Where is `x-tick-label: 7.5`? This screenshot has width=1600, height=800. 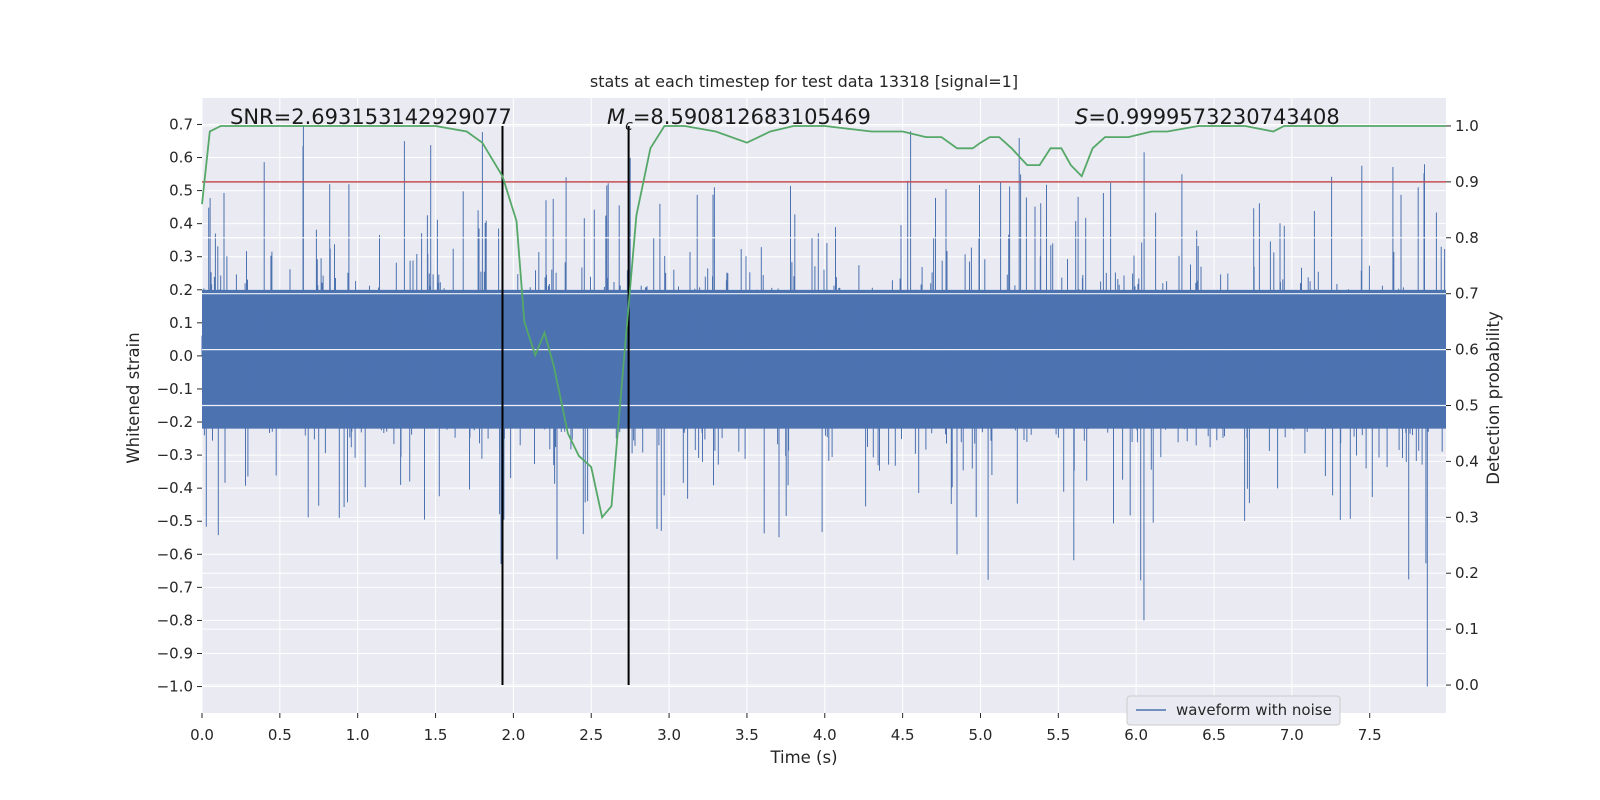 x-tick-label: 7.5 is located at coordinates (1370, 735).